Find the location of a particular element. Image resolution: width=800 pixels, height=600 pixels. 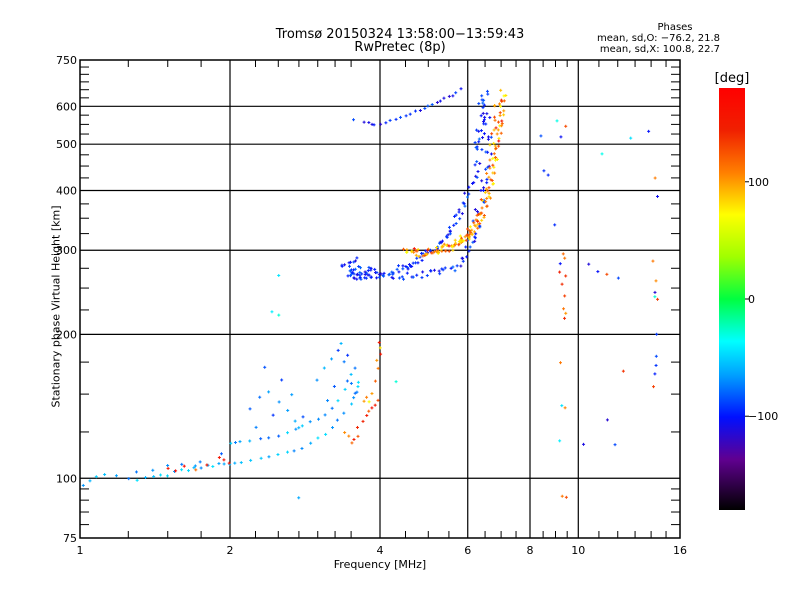

colorbar-label: [deg] is located at coordinates (732, 78).